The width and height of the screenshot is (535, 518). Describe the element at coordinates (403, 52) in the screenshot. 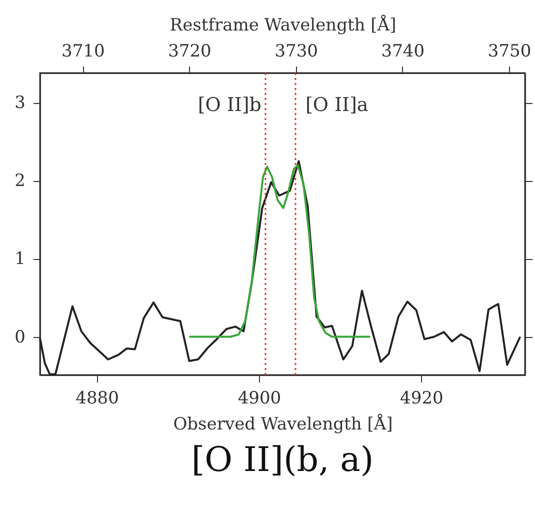

I see `x2-tick-label: 3740` at that location.